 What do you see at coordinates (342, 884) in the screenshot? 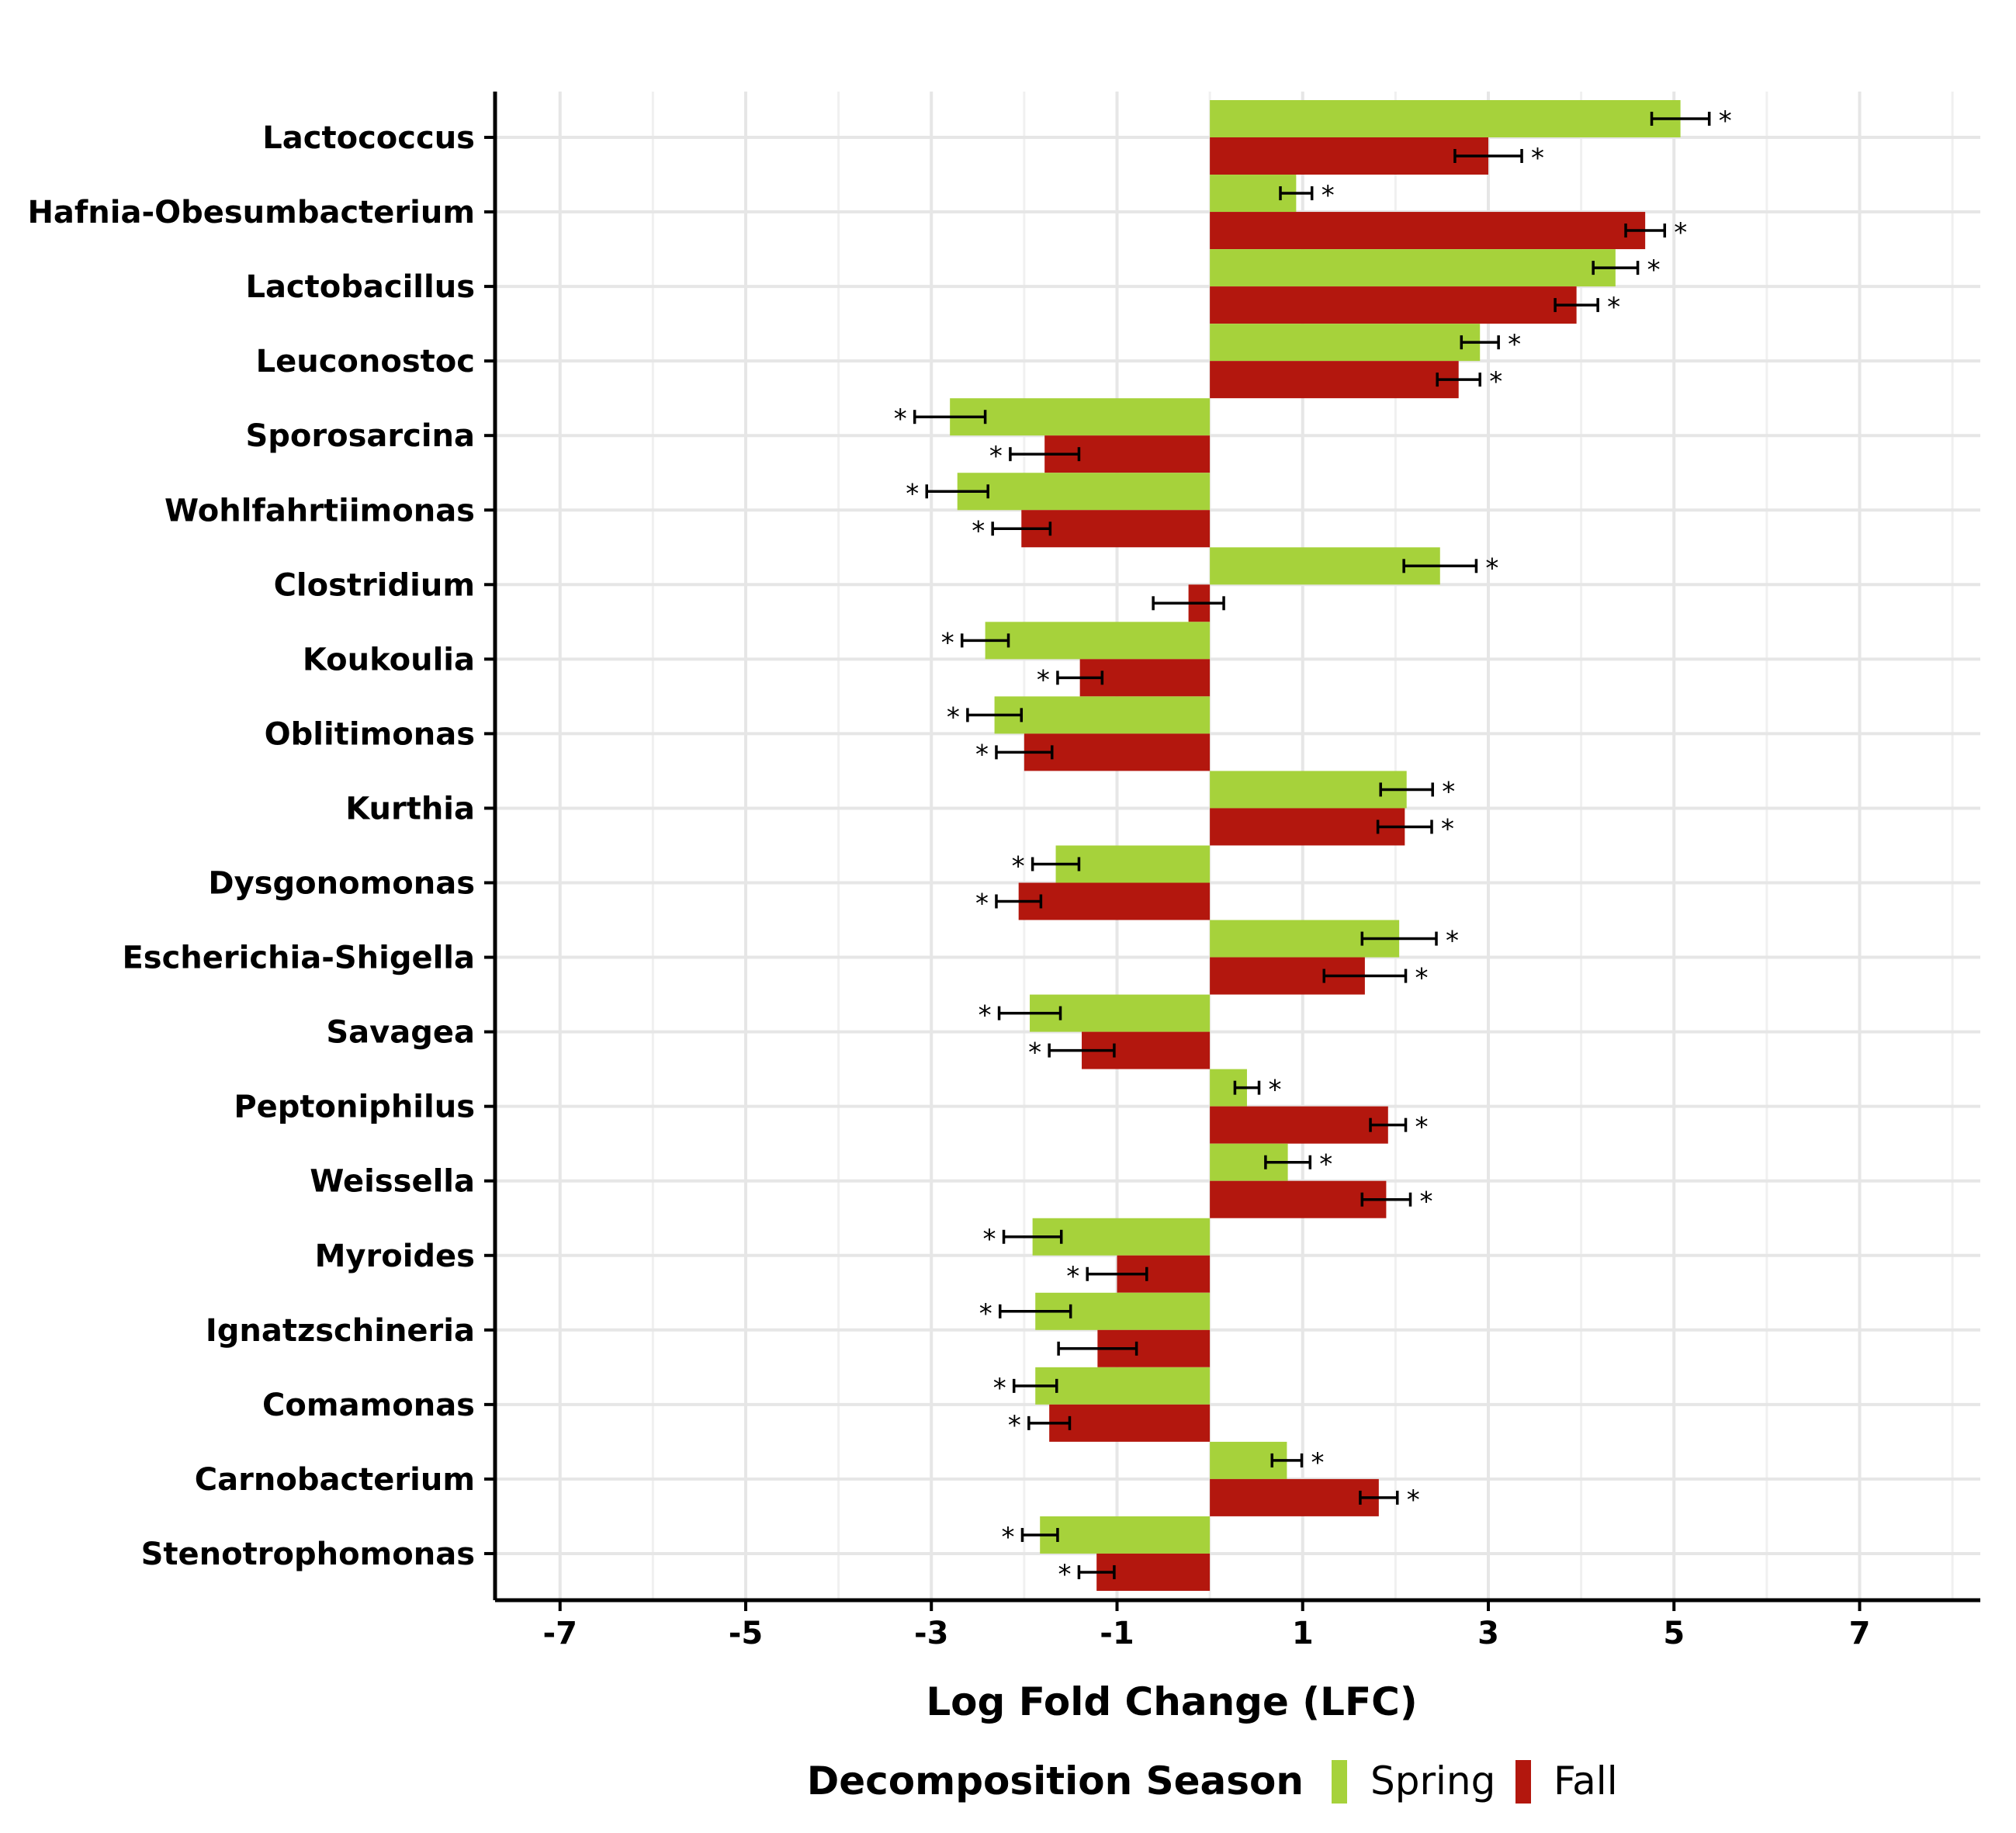
I see `category-label: Dysgonomonas` at bounding box center [342, 884].